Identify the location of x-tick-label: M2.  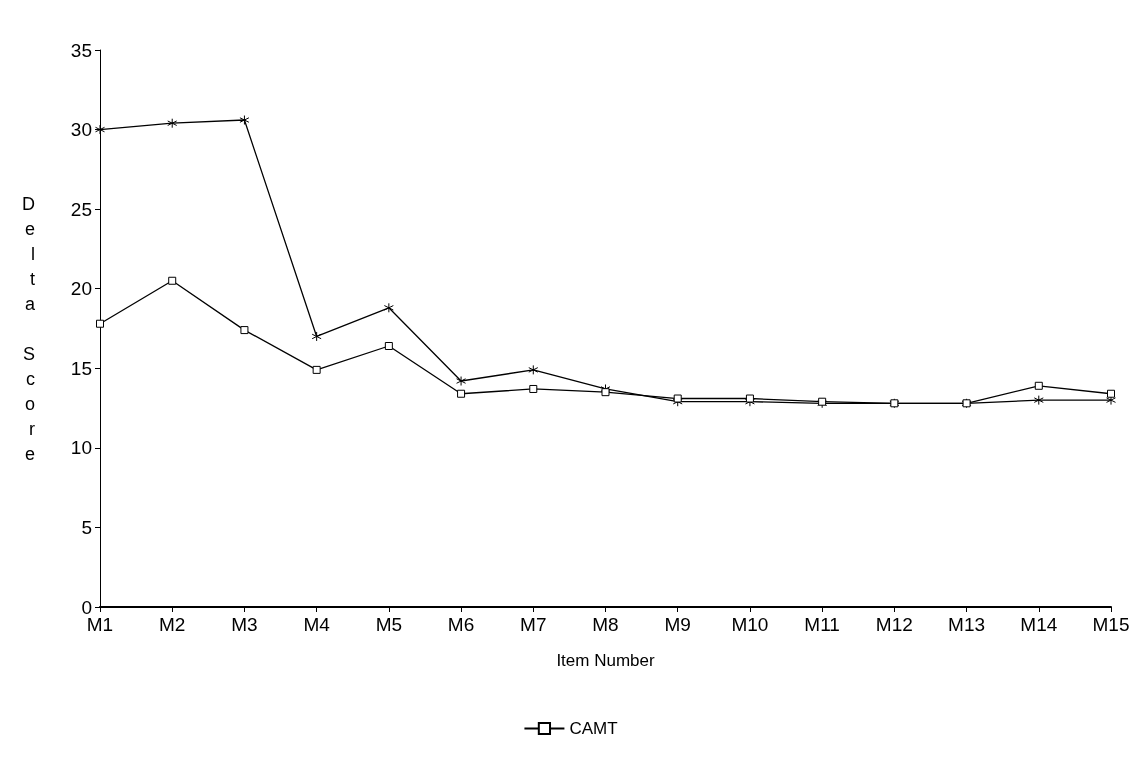
(172, 624).